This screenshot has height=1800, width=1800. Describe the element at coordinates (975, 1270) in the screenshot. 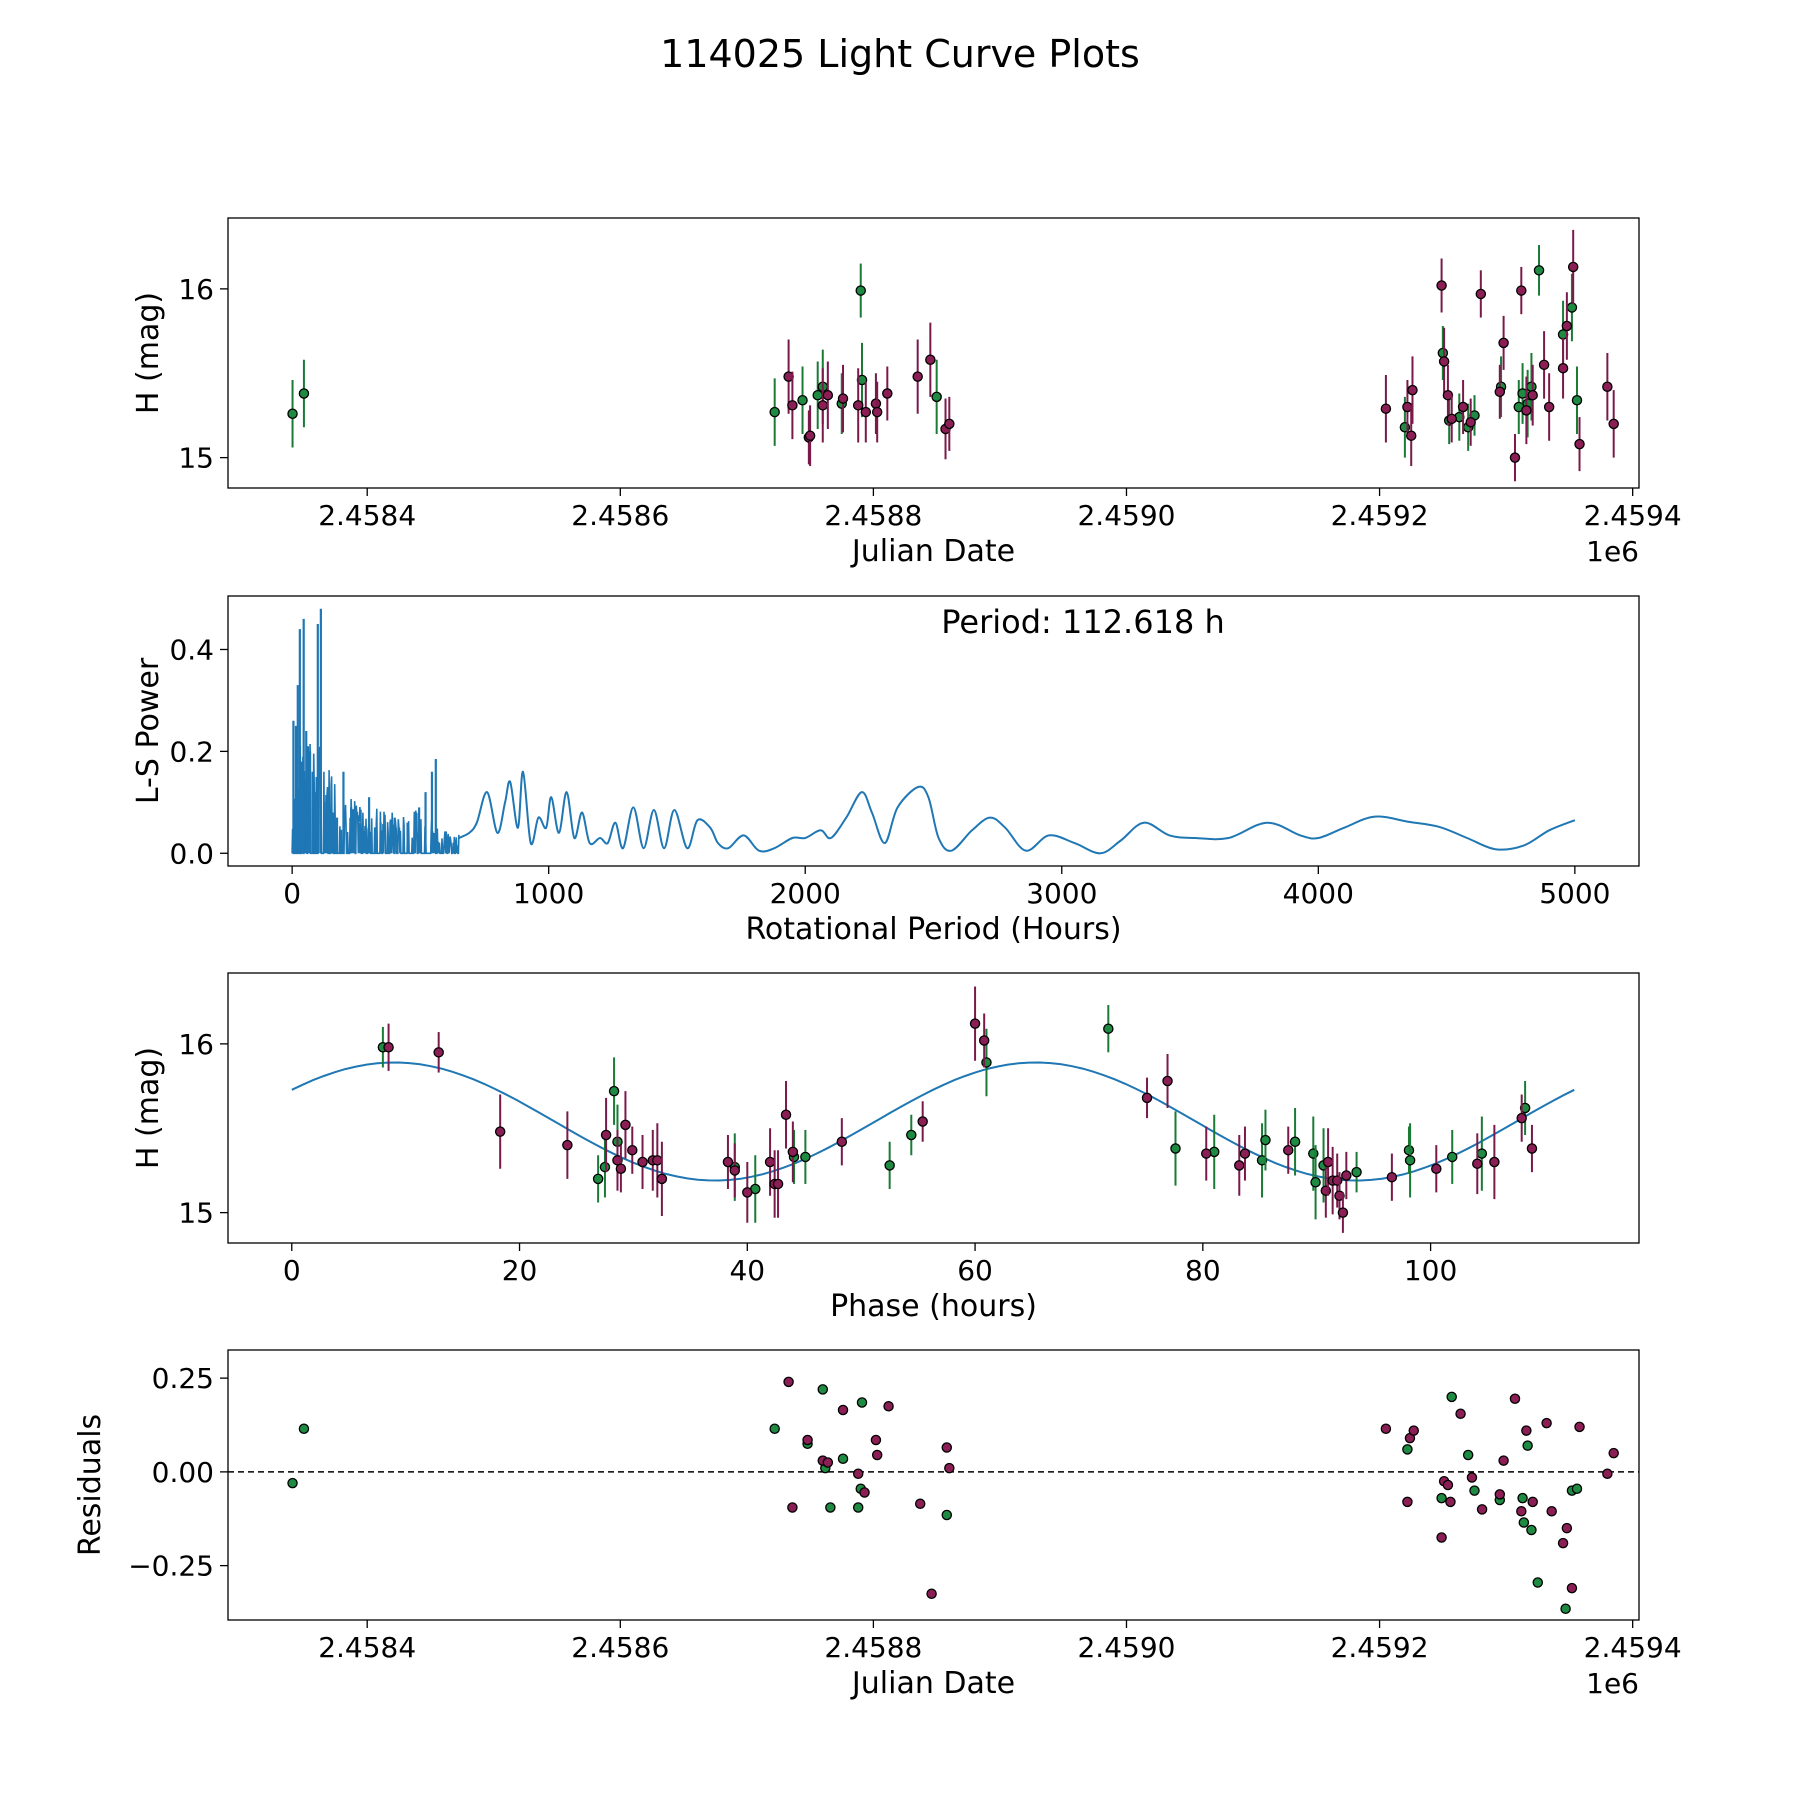

I see `x-tick-label: 60` at that location.